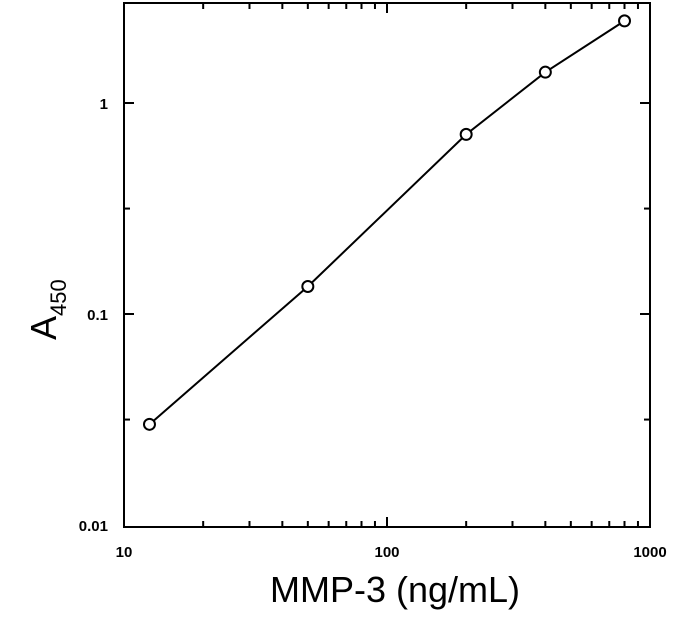 This screenshot has width=685, height=619. I want to click on y-axis-title-main: A, so click(43, 328).